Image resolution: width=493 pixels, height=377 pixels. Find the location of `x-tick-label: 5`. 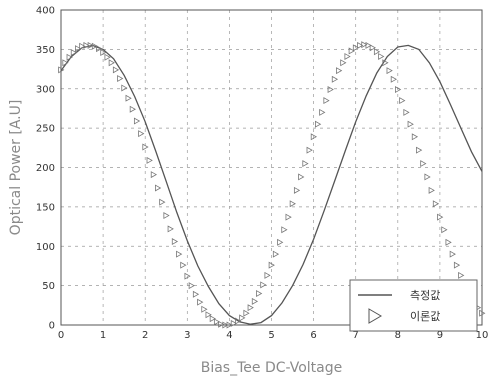

x-tick-label: 5 is located at coordinates (271, 335).